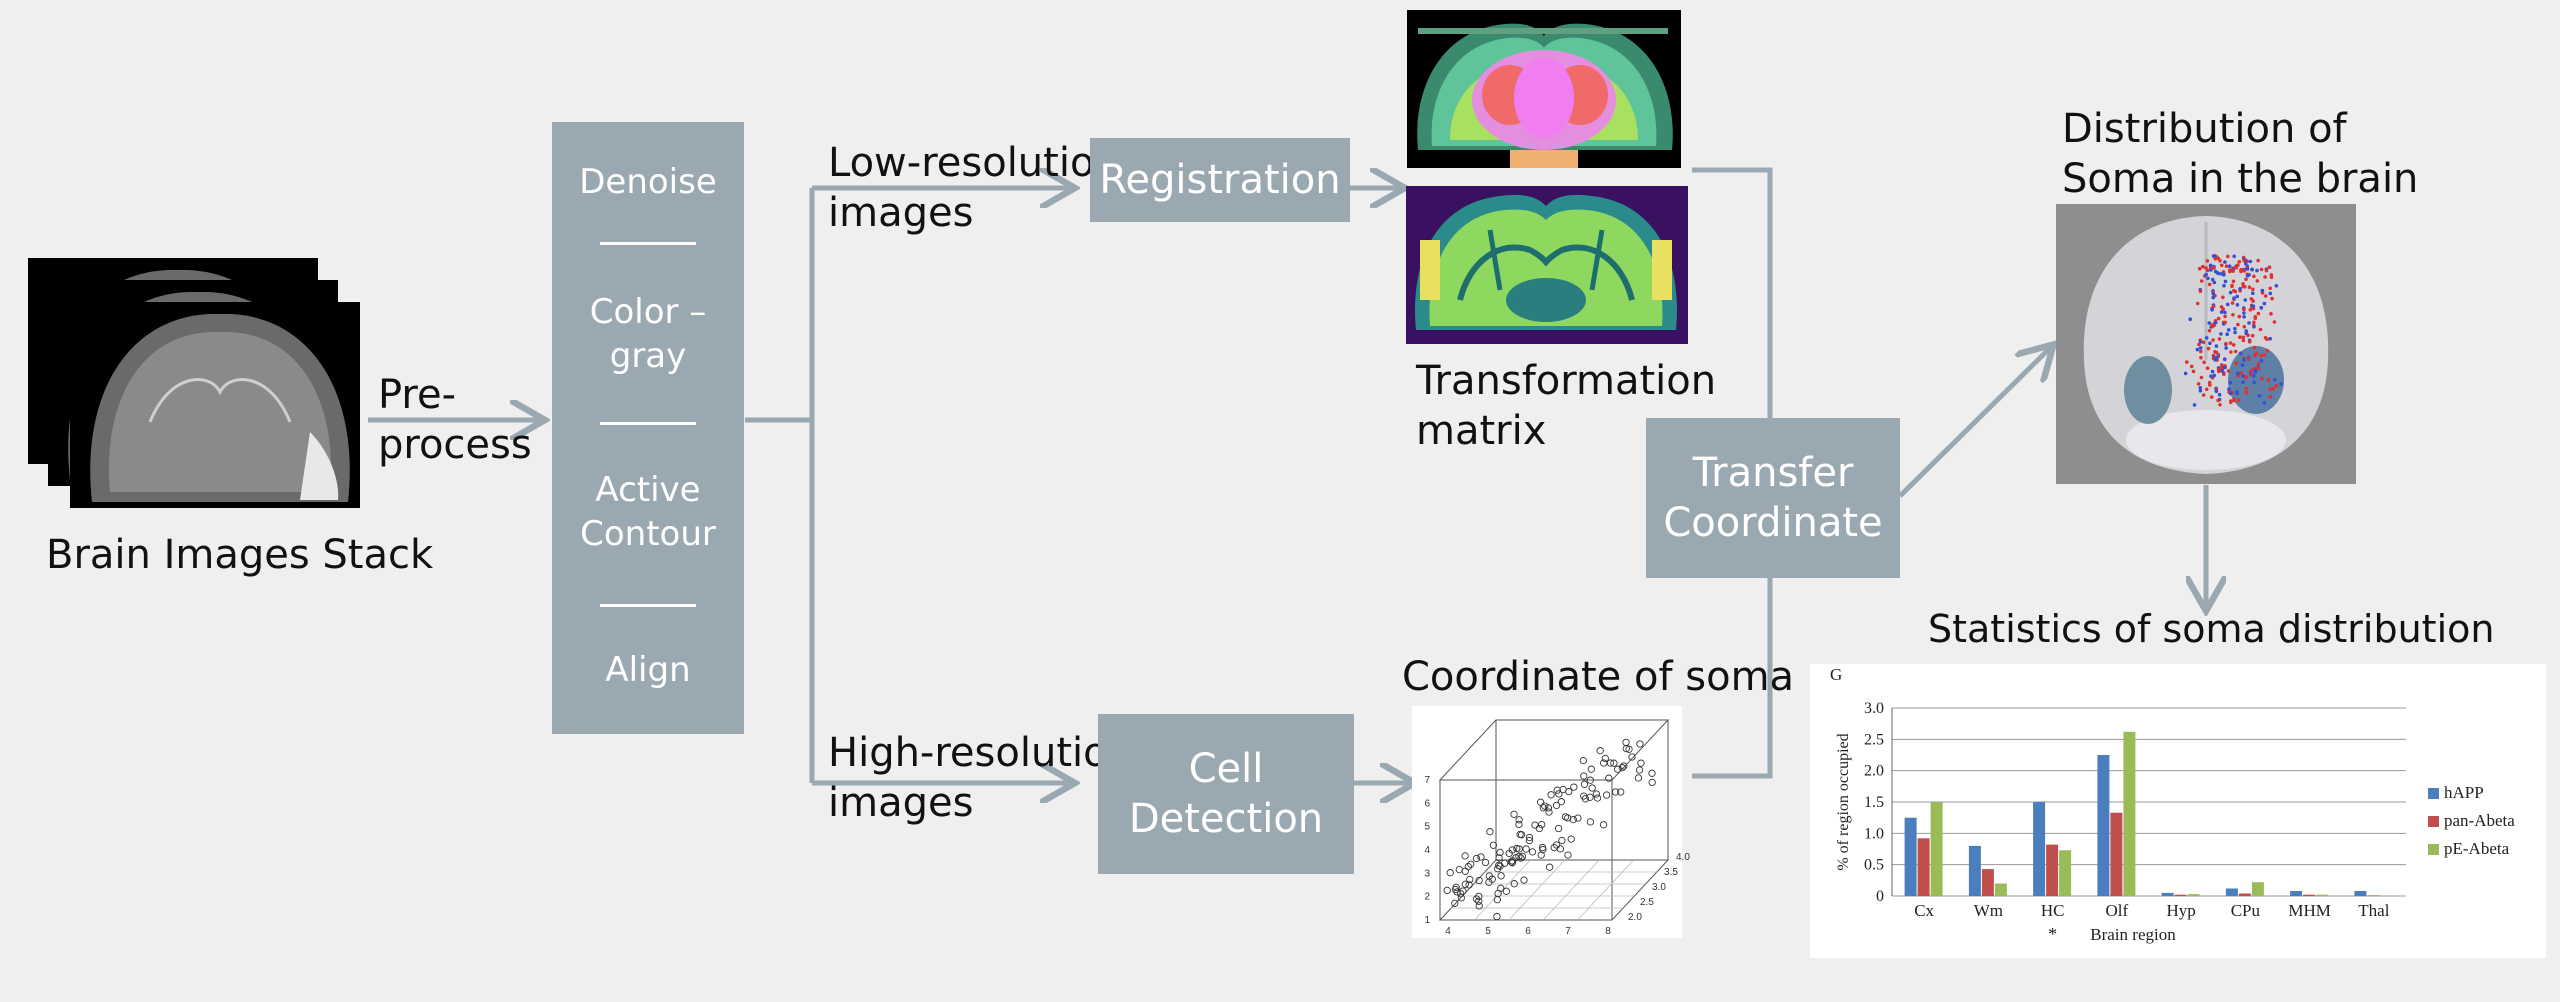 Image resolution: width=2560 pixels, height=1002 pixels. I want to click on preprocess-label: Pre- process, so click(455, 420).